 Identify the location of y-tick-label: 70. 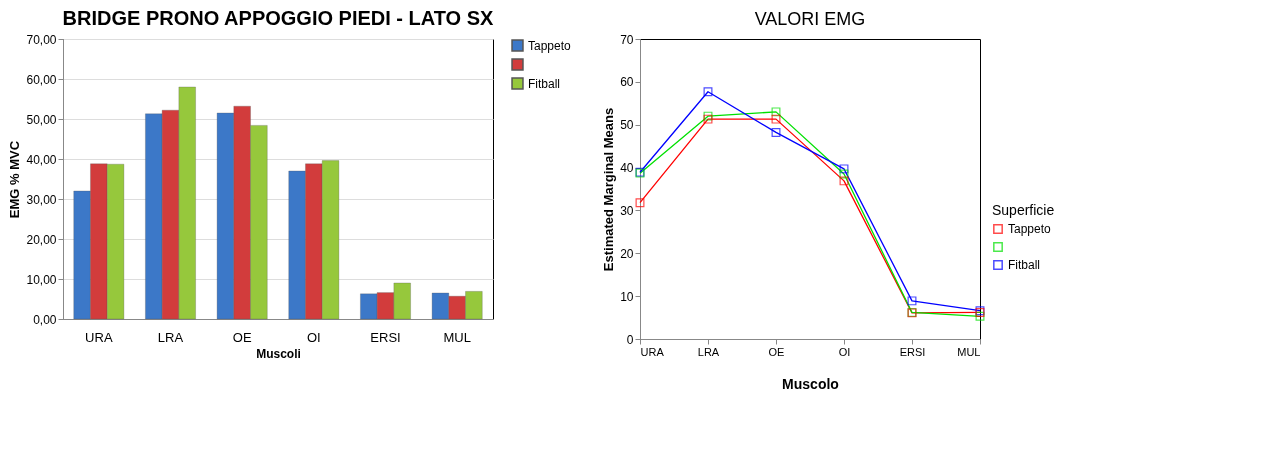
(627, 39).